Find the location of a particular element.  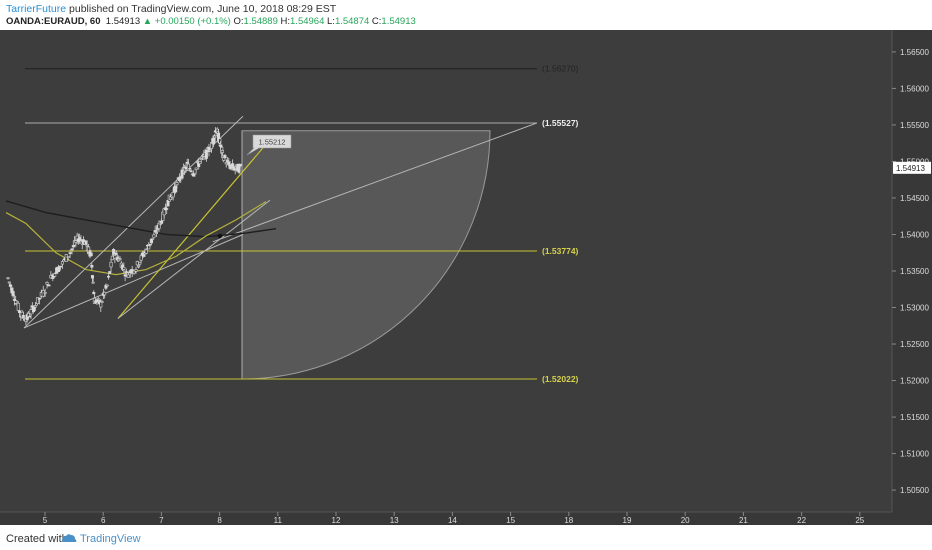

y-tick-label: 1.56500 is located at coordinates (914, 52).